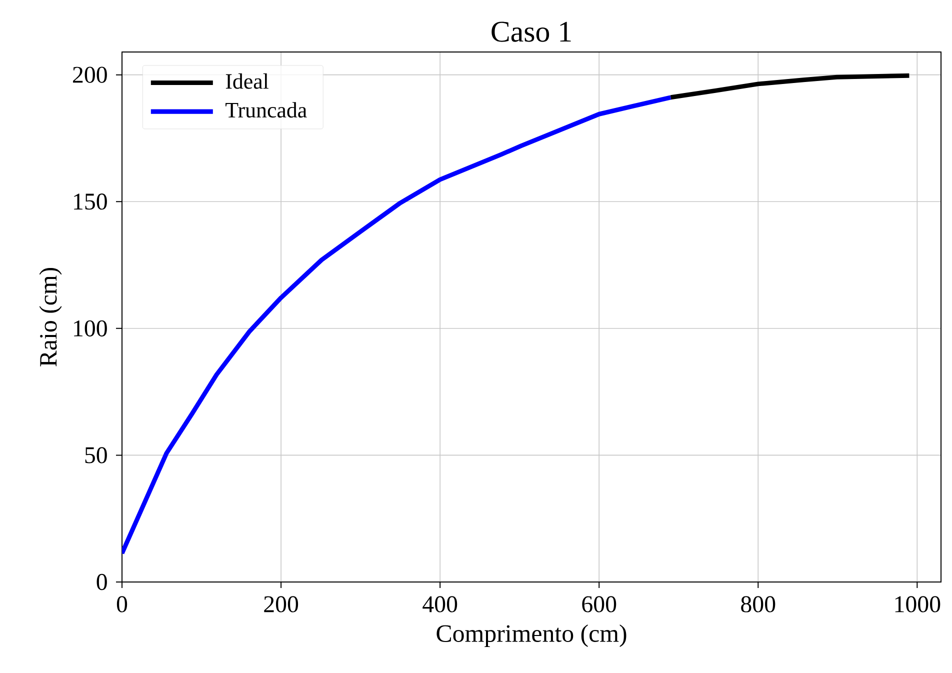  What do you see at coordinates (440, 604) in the screenshot?
I see `x-tick-label: 400` at bounding box center [440, 604].